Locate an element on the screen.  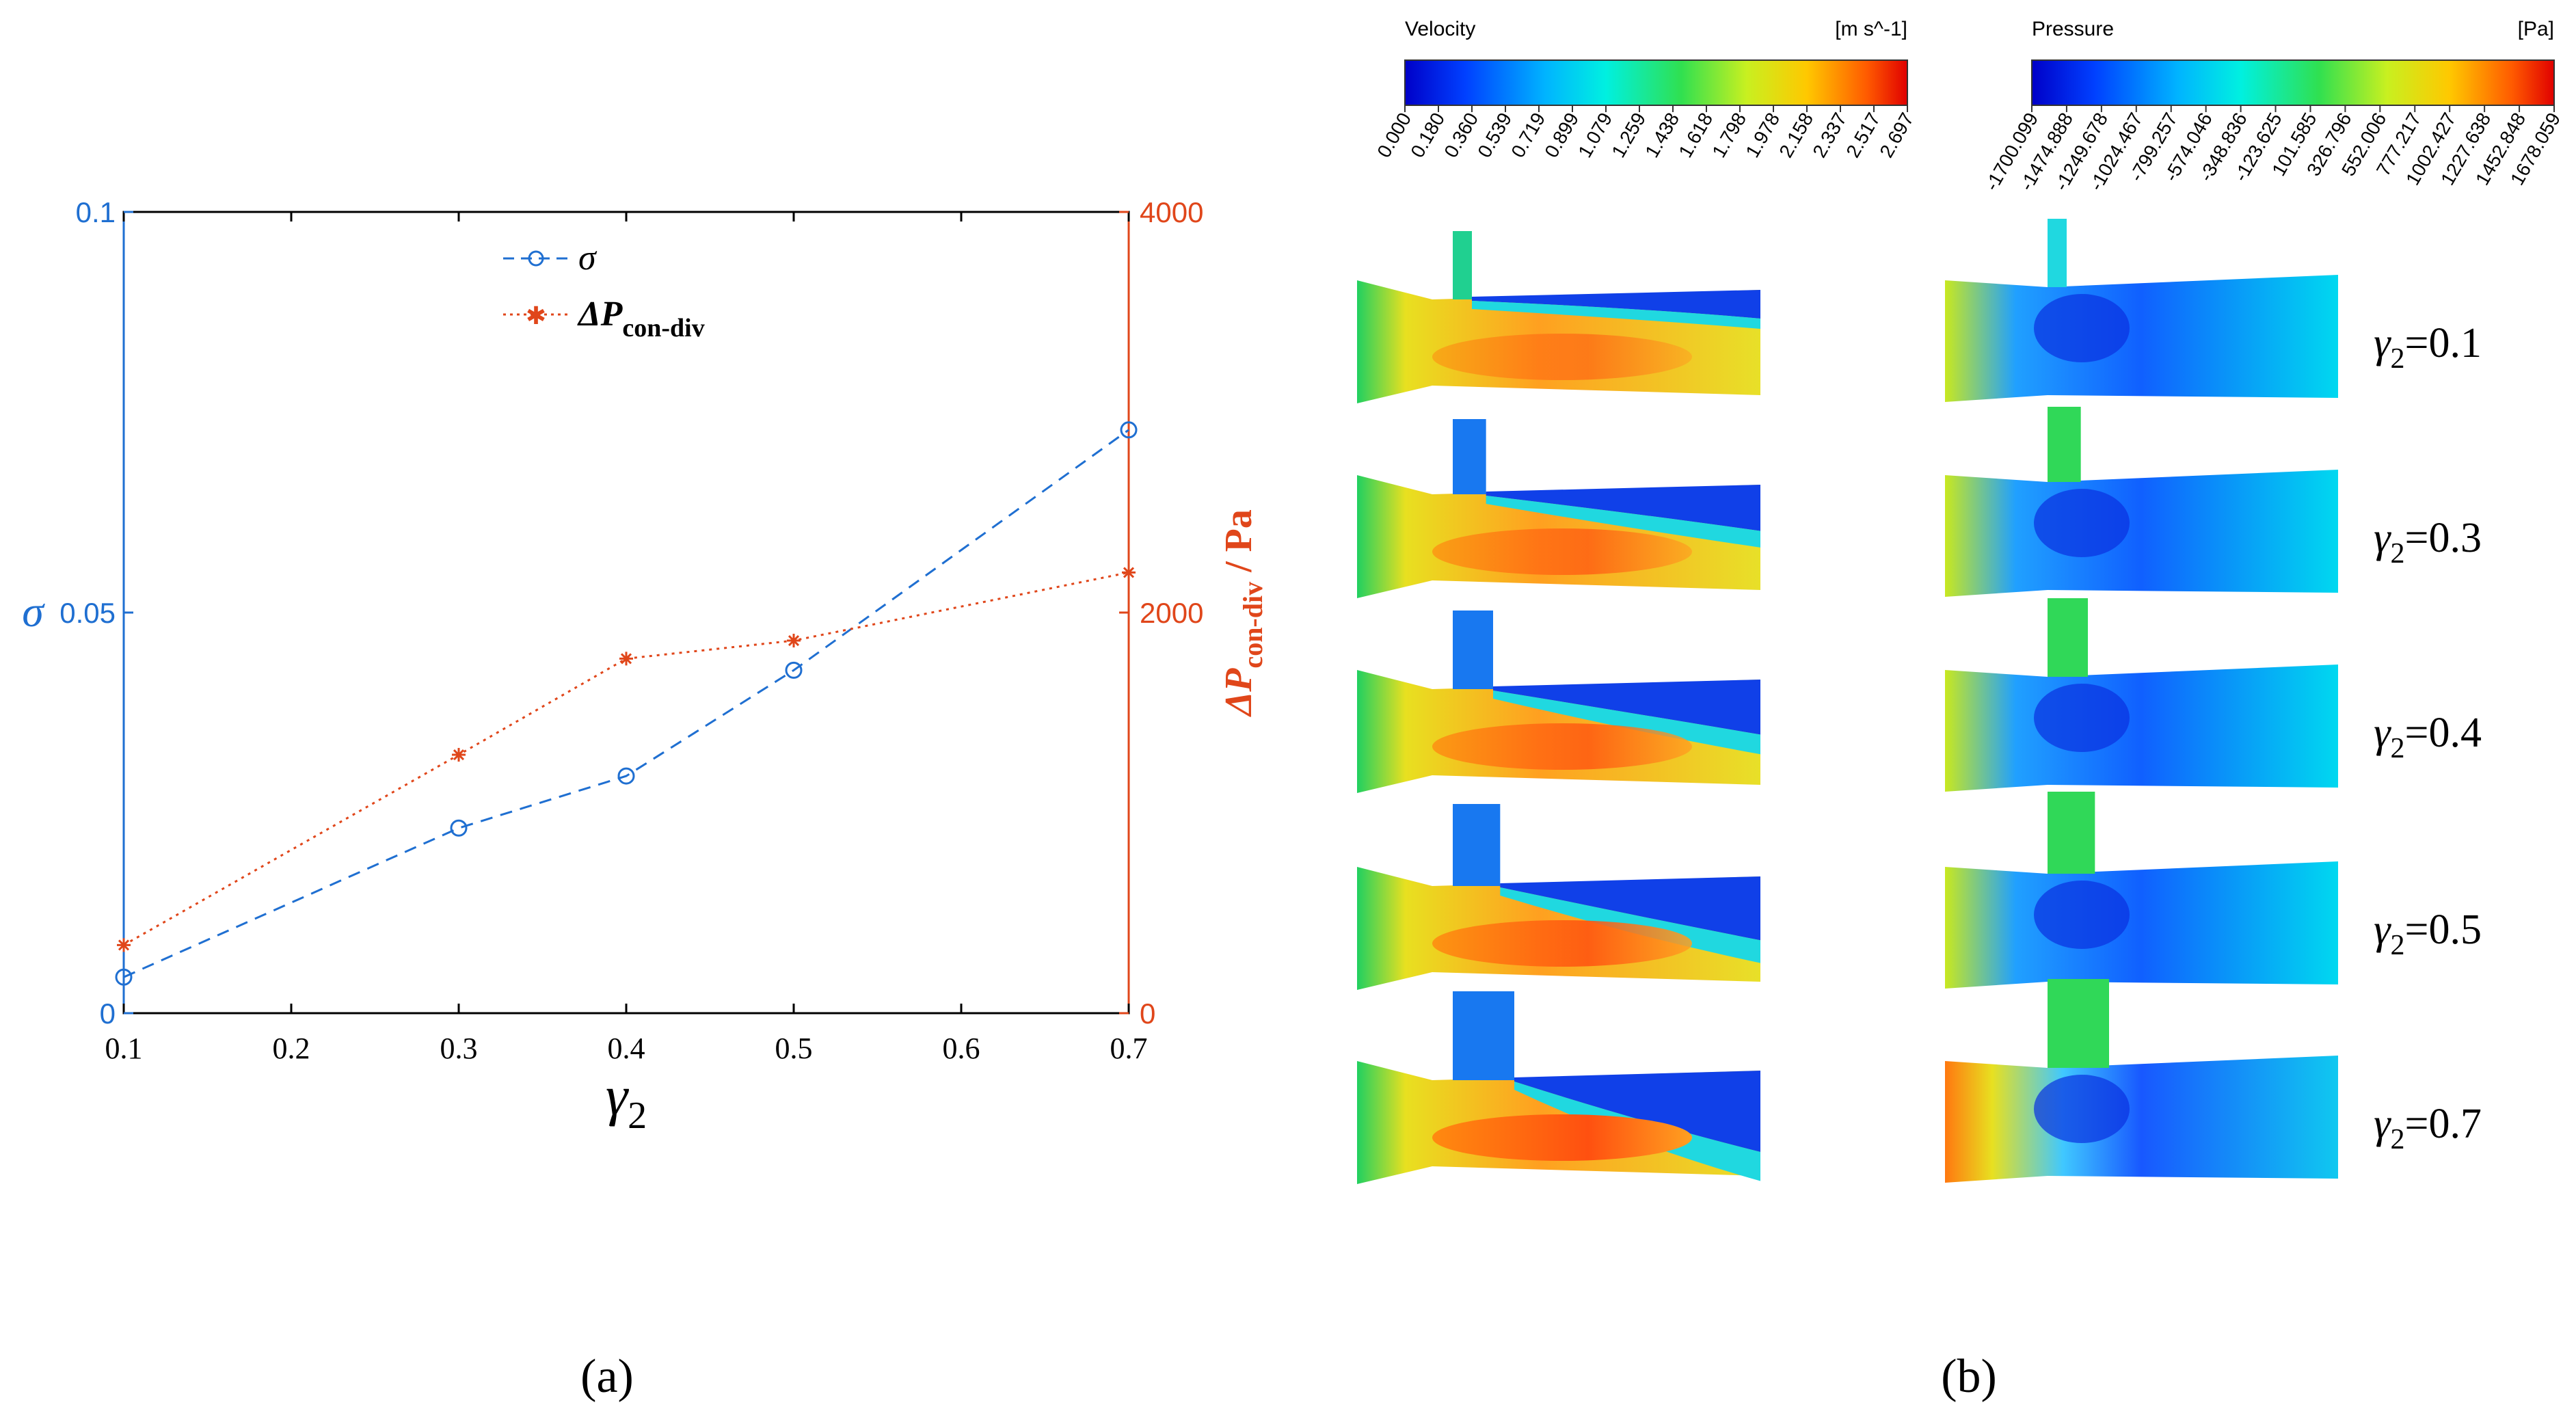
velocity-colorbar-unit: [m s^-1] is located at coordinates (1871, 29).